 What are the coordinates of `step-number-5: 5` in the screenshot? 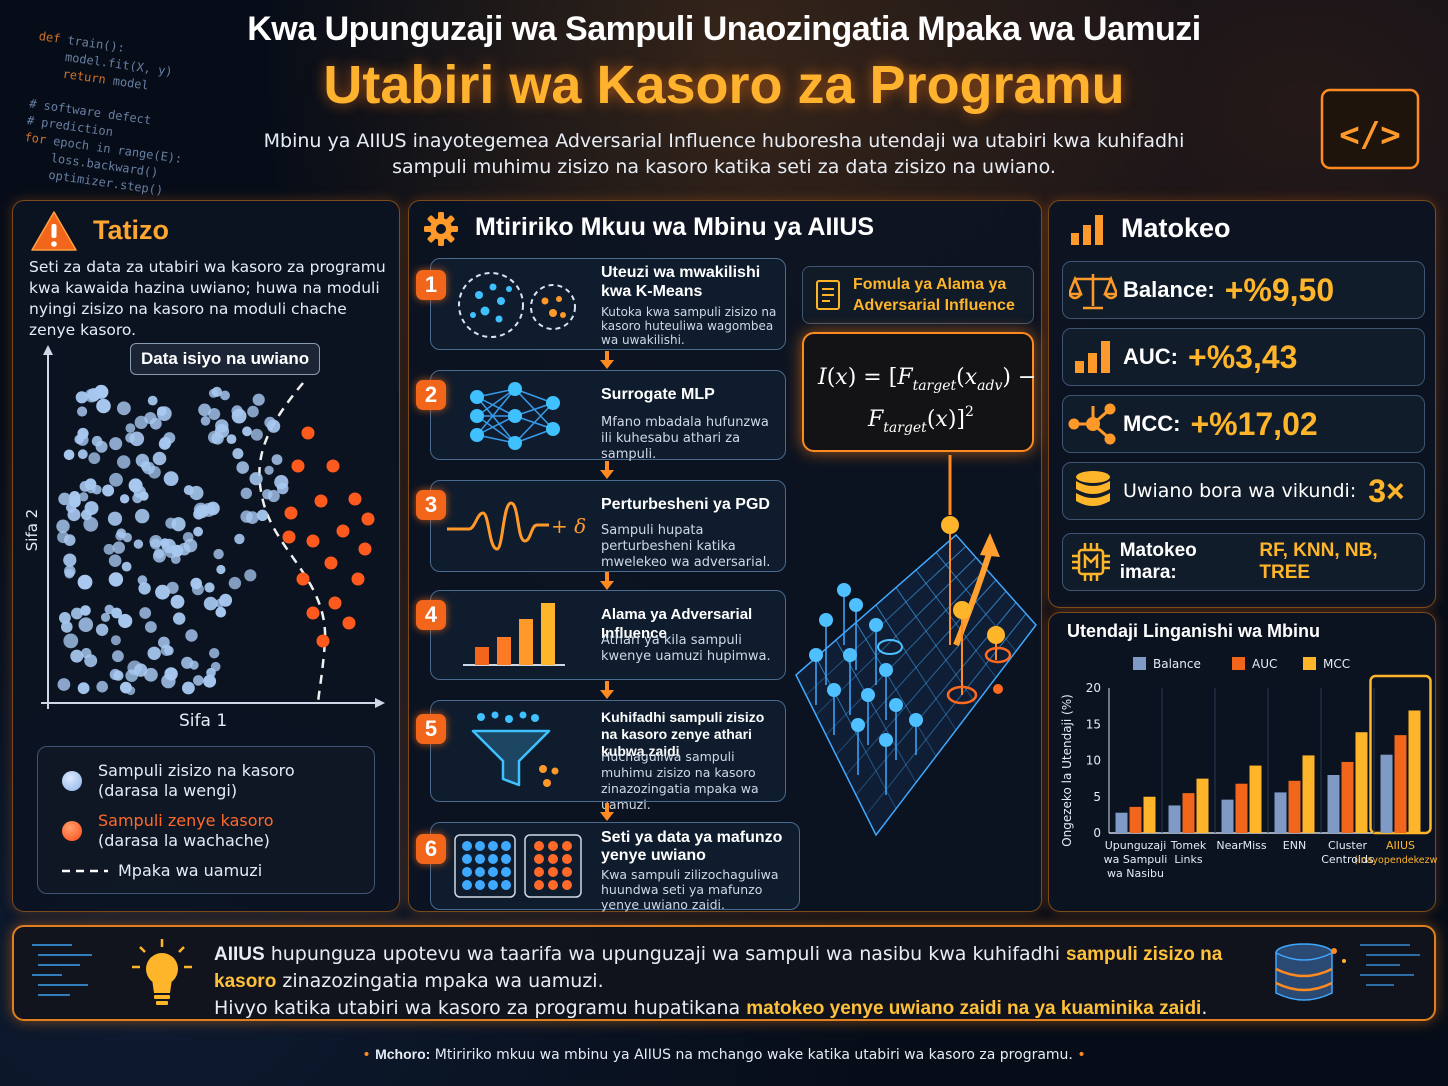 It's located at (431, 729).